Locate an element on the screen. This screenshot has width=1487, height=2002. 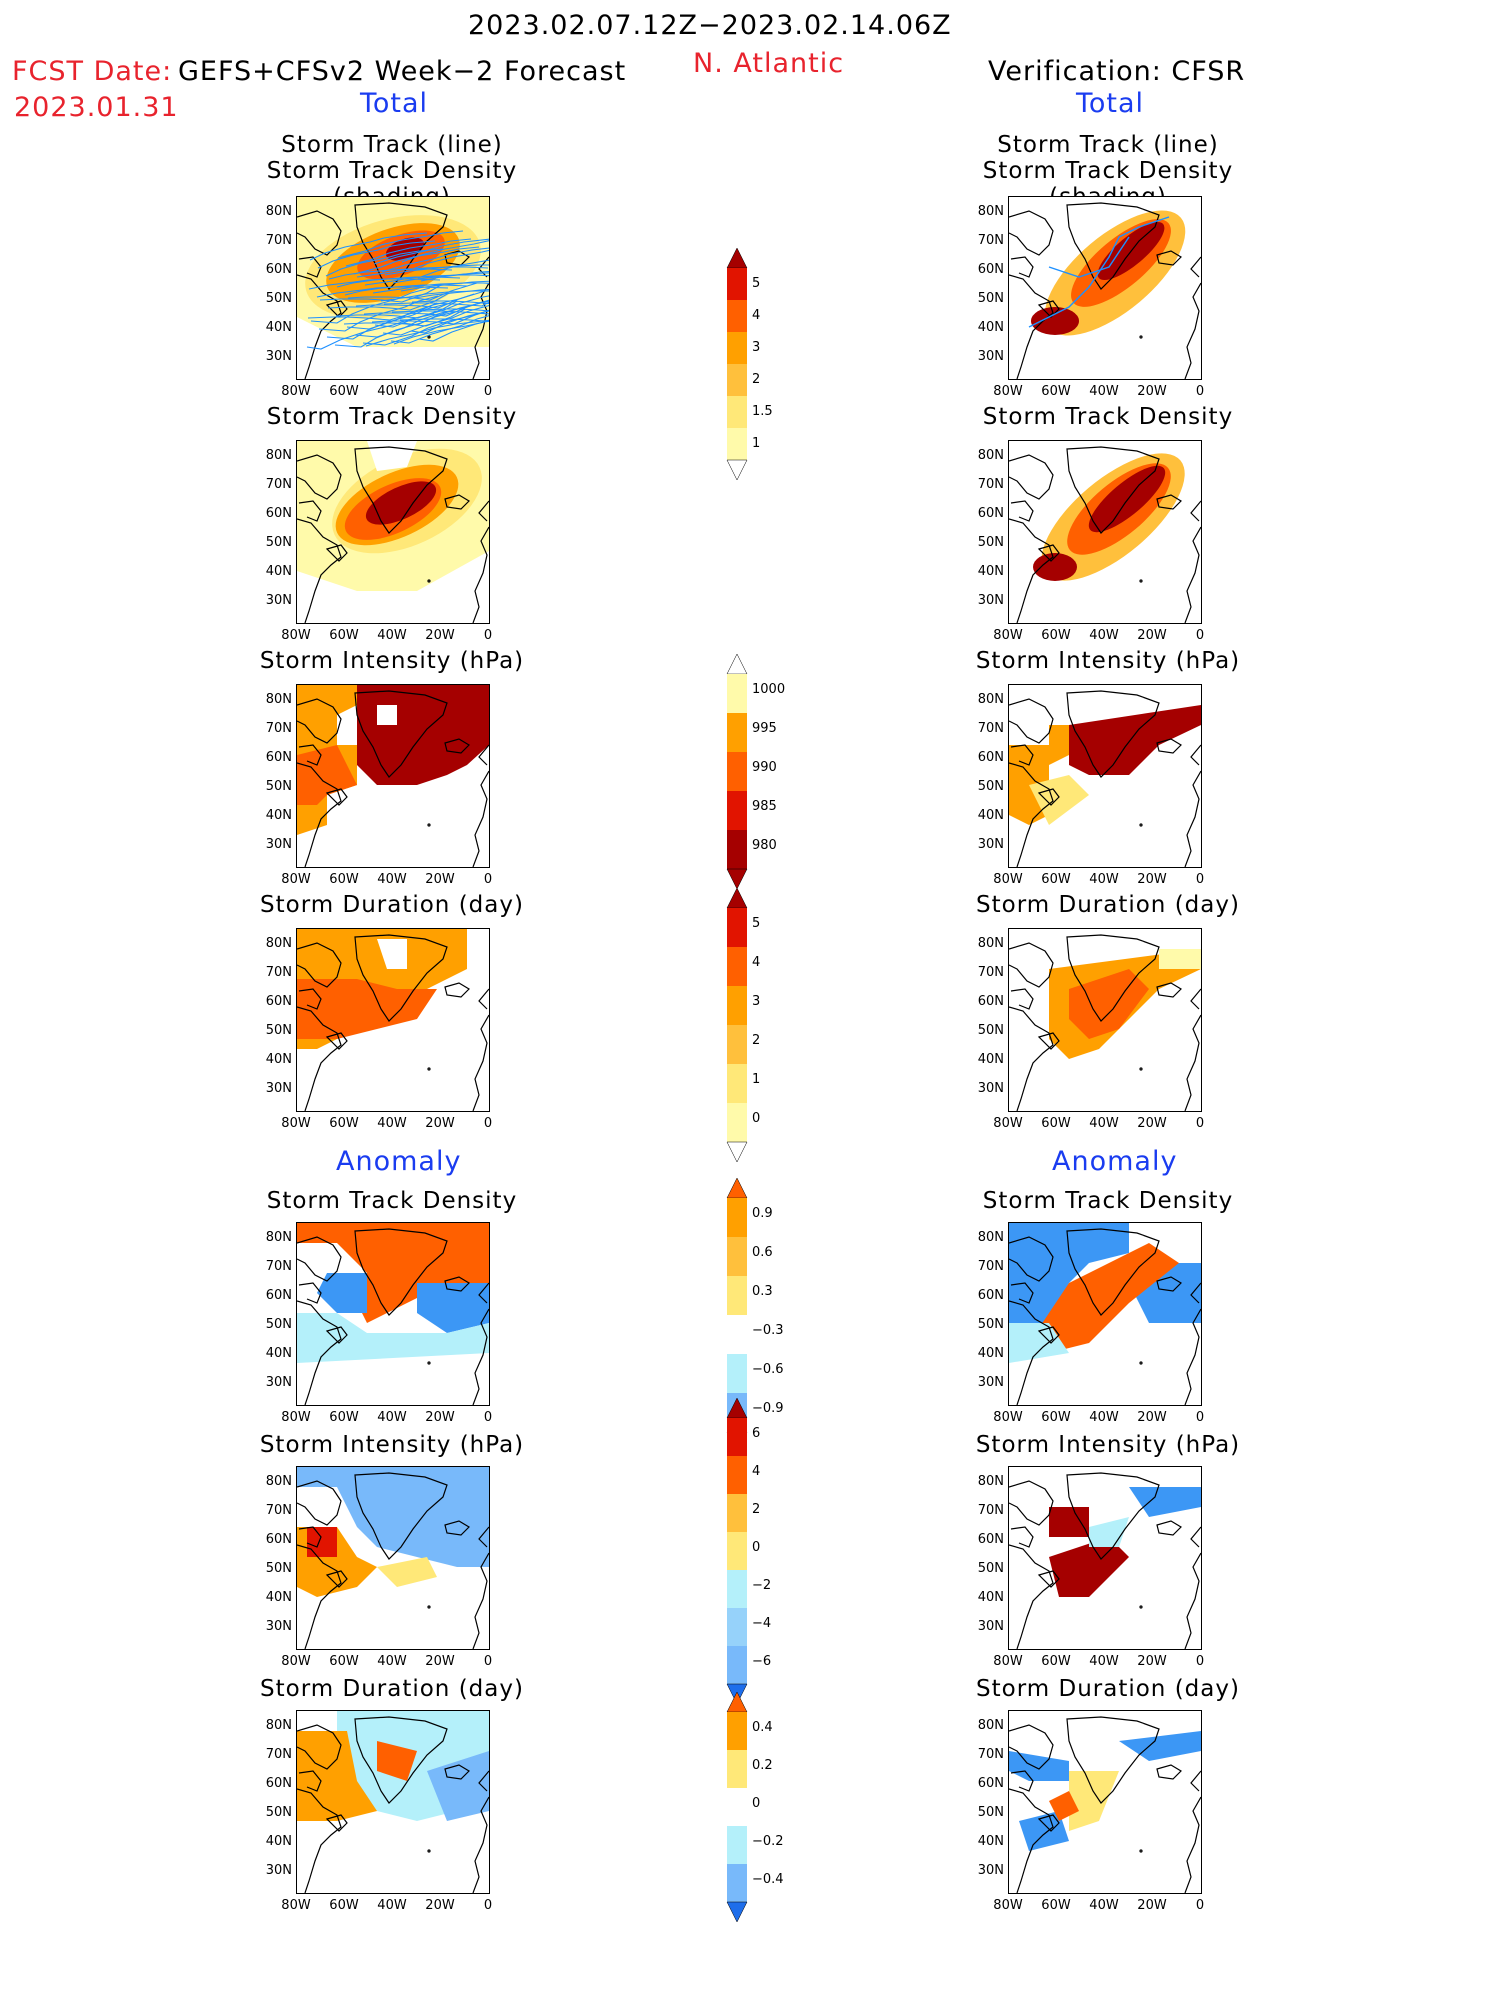
map-forecast-intensity-left is located at coordinates (393, 776).